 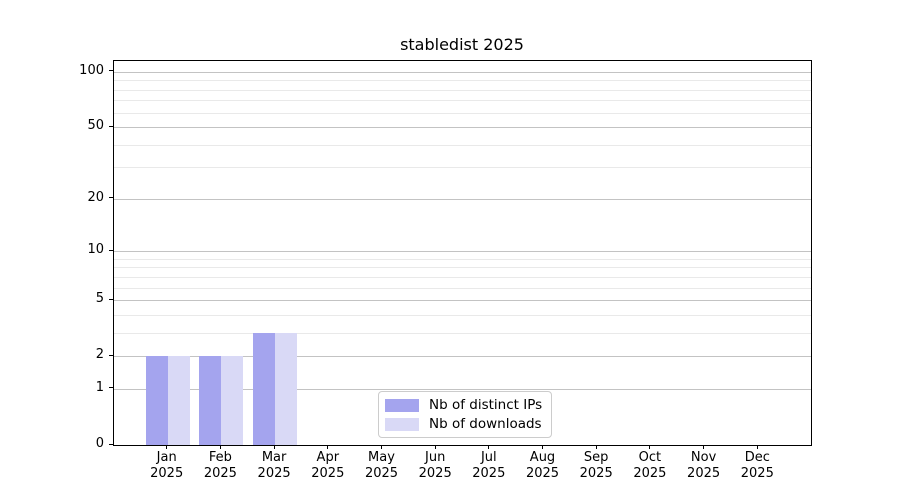 I want to click on x-tick-label: Jun 2025, so click(x=435, y=465).